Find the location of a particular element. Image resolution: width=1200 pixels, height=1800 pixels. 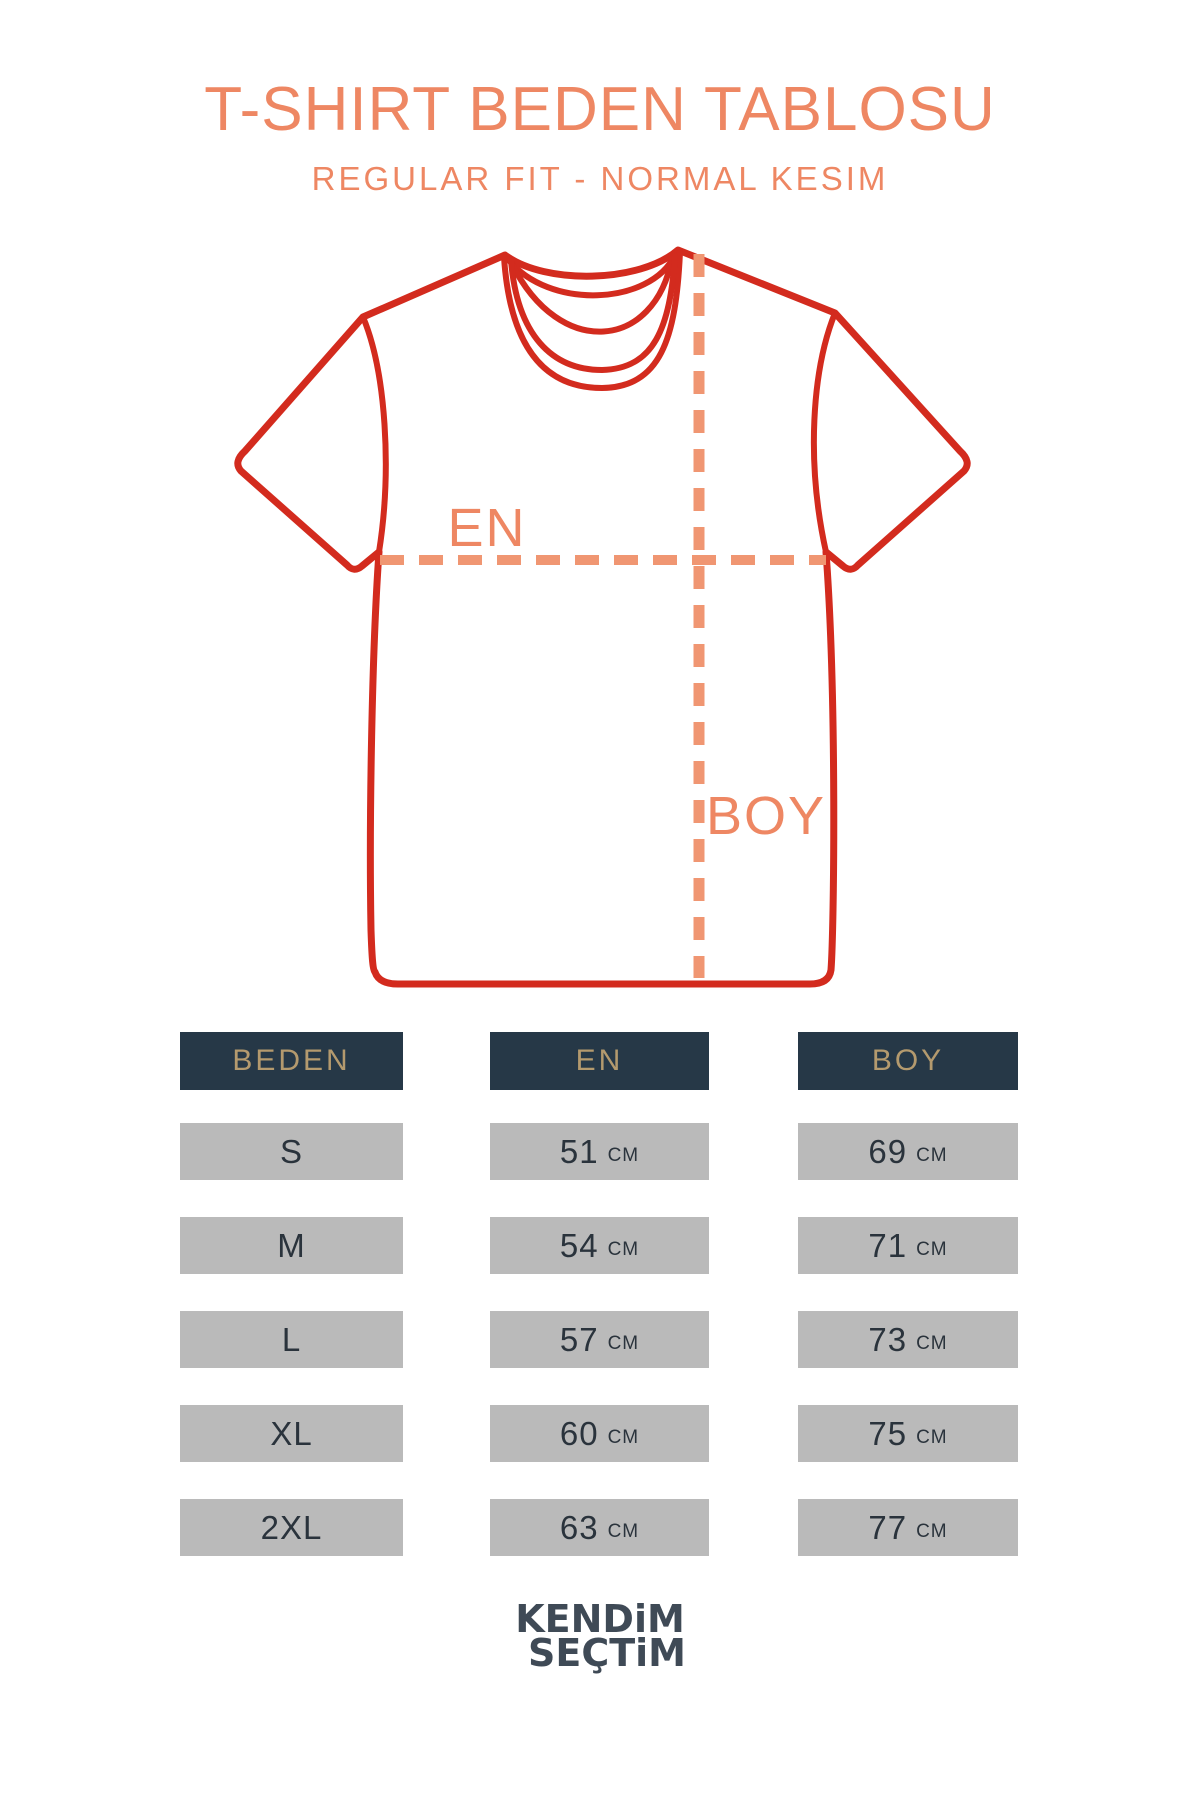

brand-logo-line1: KENDiM is located at coordinates (600, 1619).